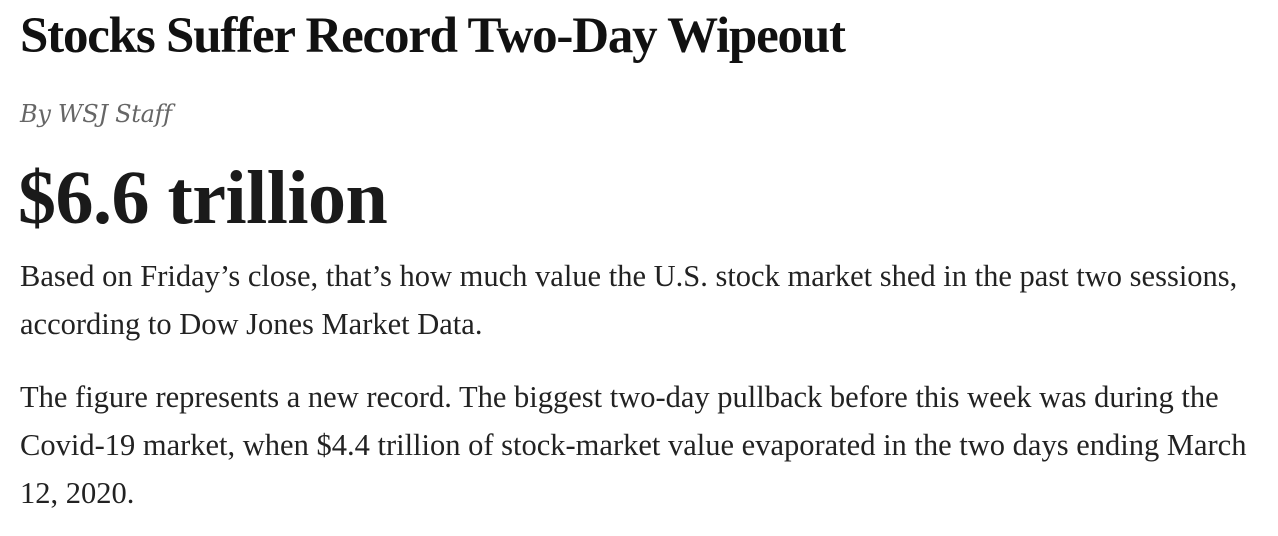 The image size is (1278, 536). What do you see at coordinates (203, 198) in the screenshot?
I see `highlight-figure: $6.6 trillion` at bounding box center [203, 198].